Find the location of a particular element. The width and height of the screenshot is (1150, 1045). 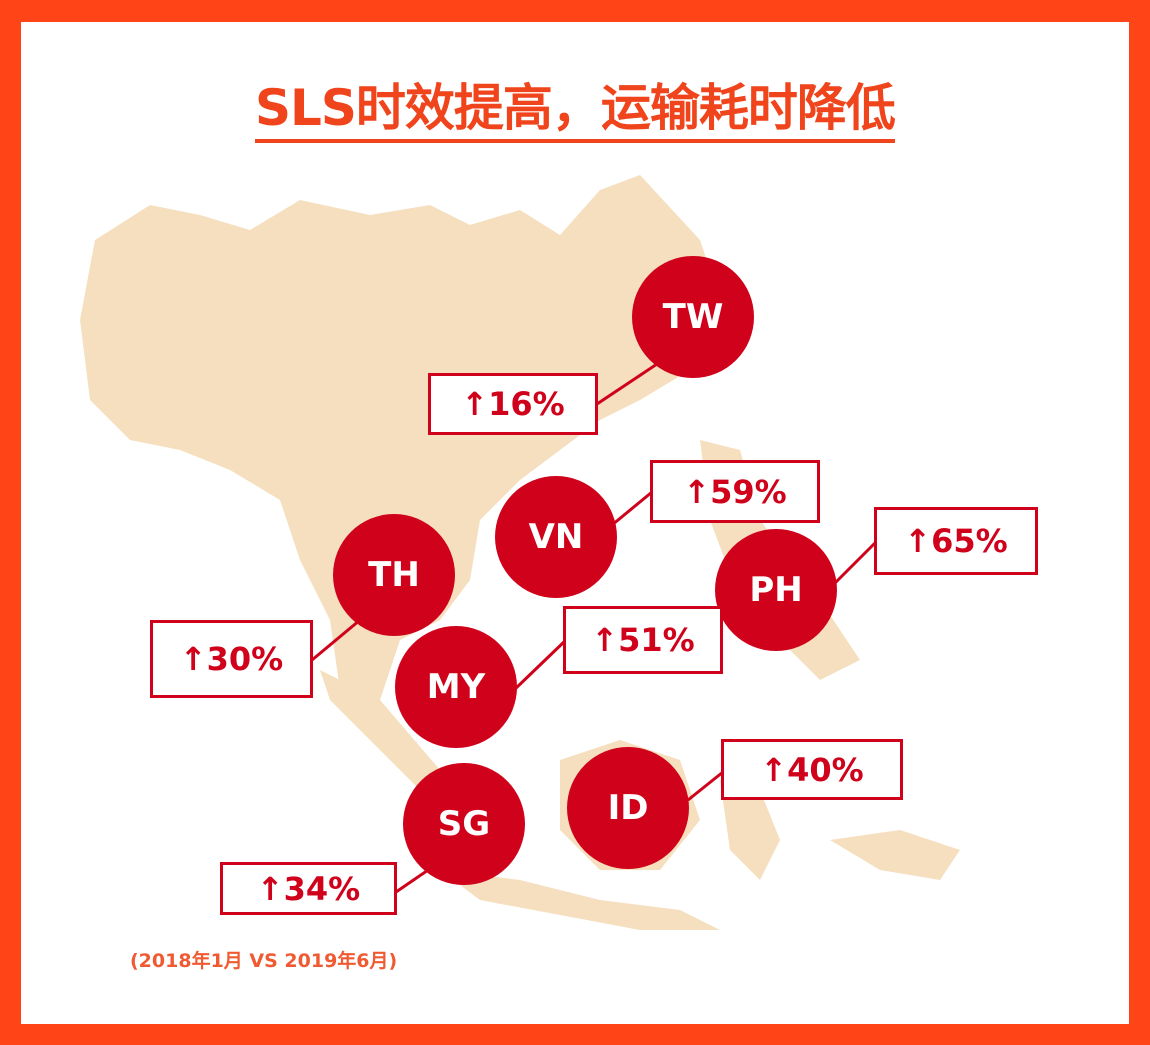

sumatra-landmass is located at coordinates (395, 735).